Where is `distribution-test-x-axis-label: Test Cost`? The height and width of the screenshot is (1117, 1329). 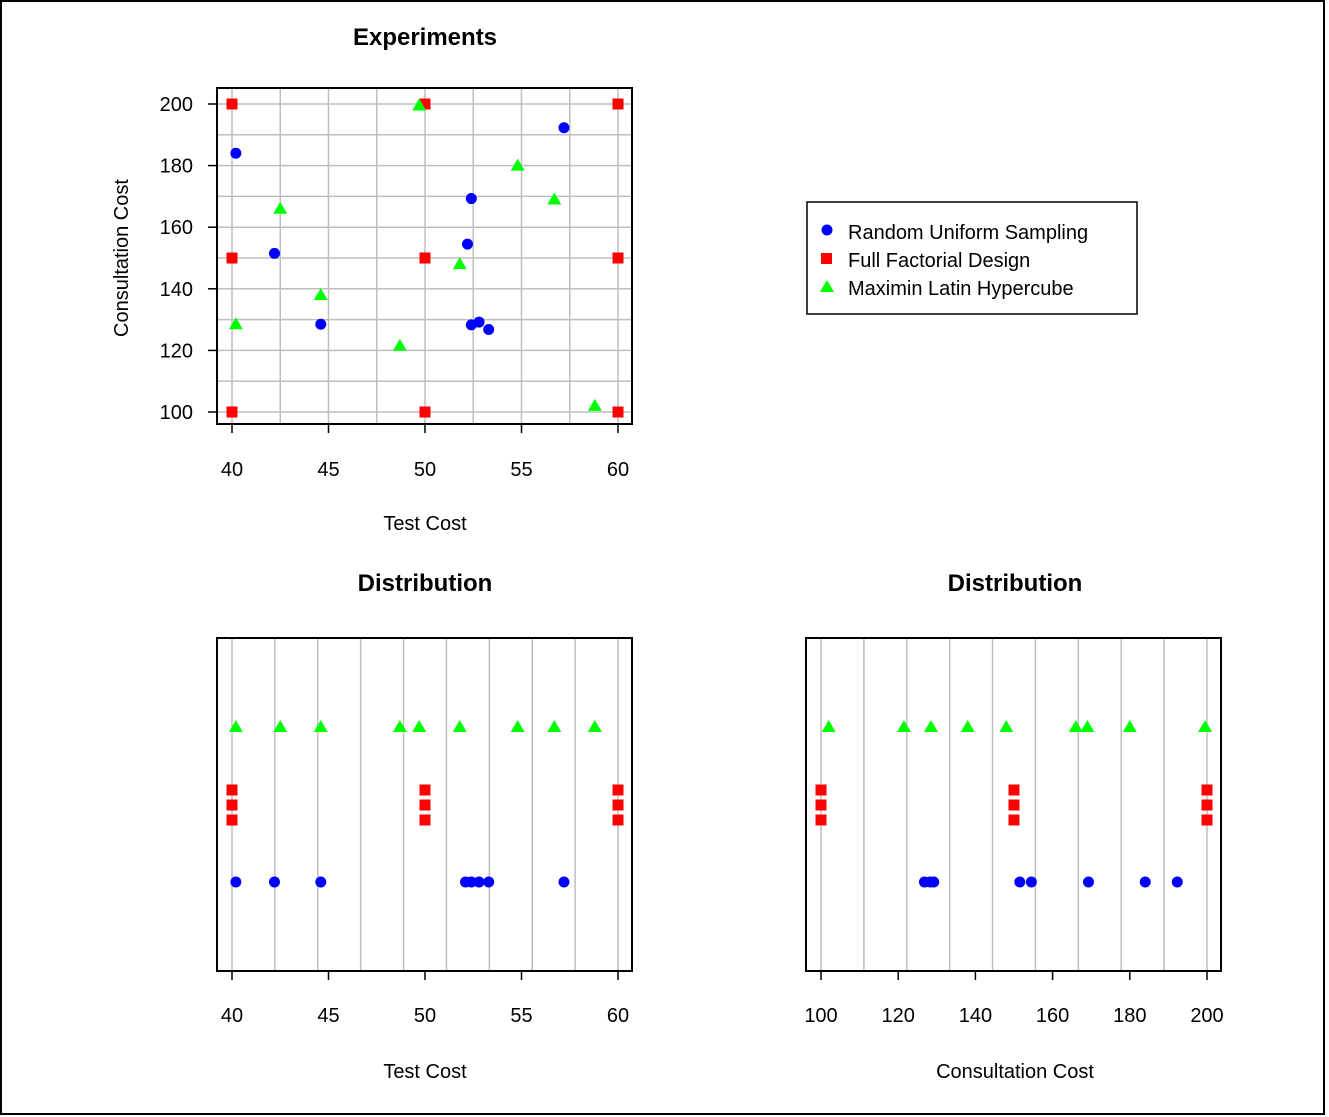 distribution-test-x-axis-label: Test Cost is located at coordinates (425, 1072).